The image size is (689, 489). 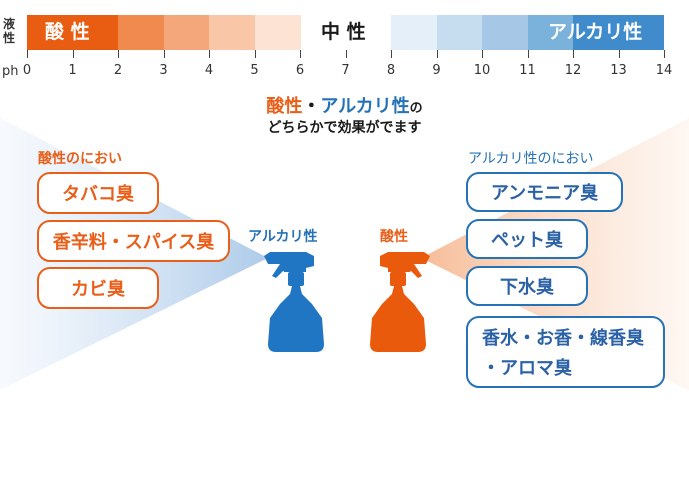 I want to click on ph-tick-label: 1, so click(x=72, y=70).